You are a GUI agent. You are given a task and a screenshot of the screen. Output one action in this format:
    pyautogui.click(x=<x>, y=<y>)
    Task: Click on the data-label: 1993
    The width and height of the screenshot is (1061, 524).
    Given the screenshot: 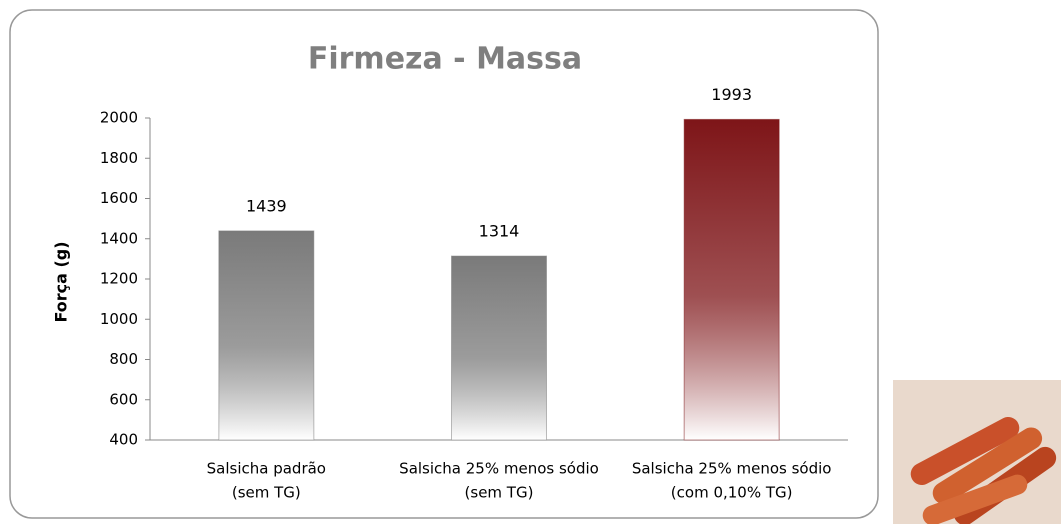 What is the action you would take?
    pyautogui.click(x=731, y=94)
    